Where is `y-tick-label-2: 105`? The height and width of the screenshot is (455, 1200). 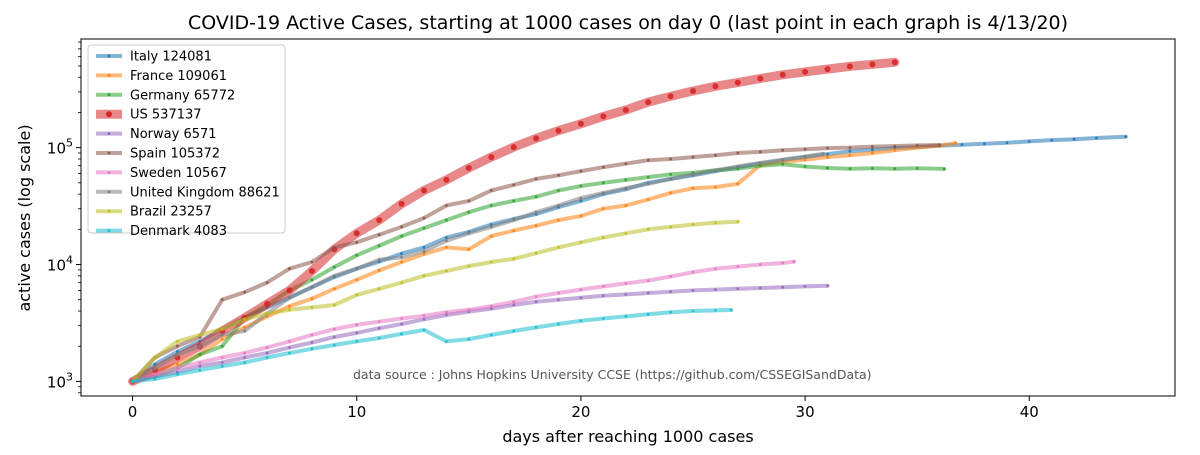 y-tick-label-2: 105 is located at coordinates (60, 147).